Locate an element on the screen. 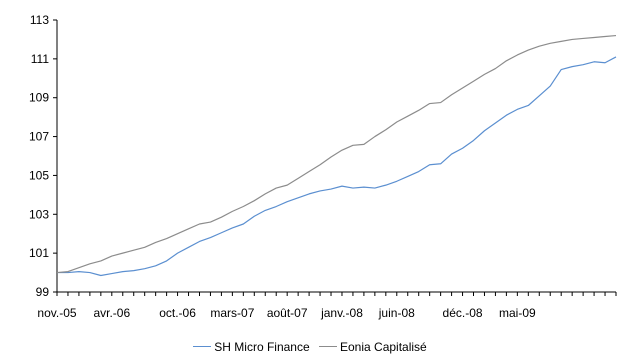 The width and height of the screenshot is (620, 358). y-tick-label: 99 is located at coordinates (43, 292).